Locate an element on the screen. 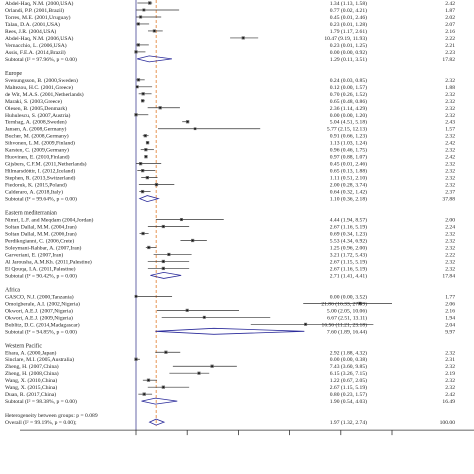  study-ci-value: 0.23 (0.01, 1.28) is located at coordinates (348, 24).